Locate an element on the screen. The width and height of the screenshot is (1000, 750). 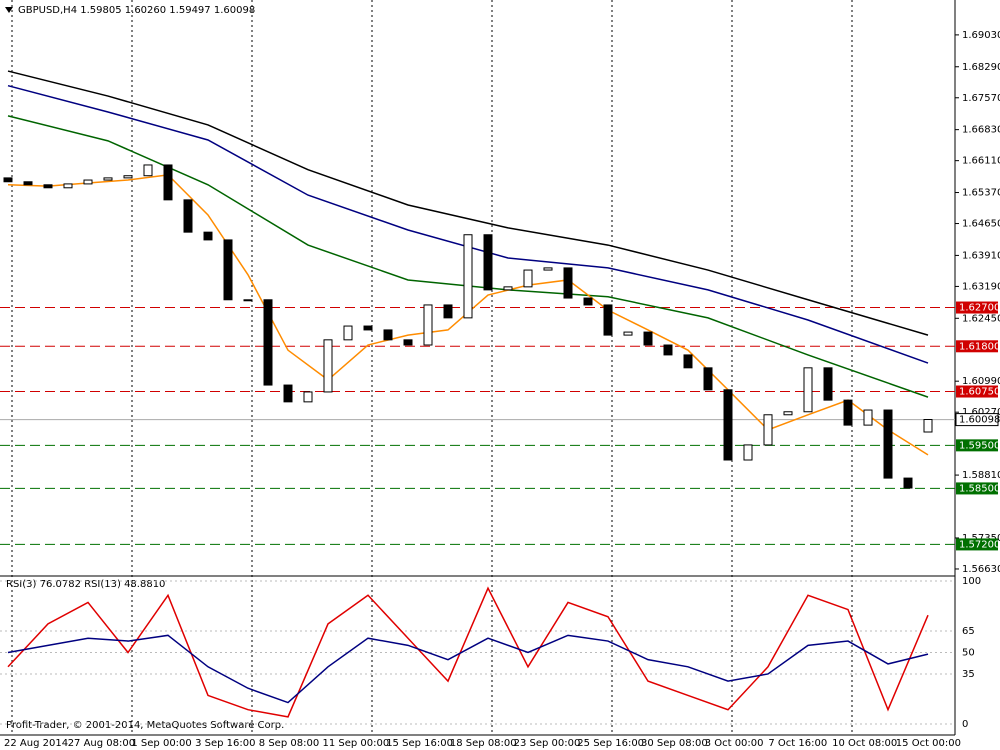
level-label: 1.62700 is located at coordinates (979, 308).